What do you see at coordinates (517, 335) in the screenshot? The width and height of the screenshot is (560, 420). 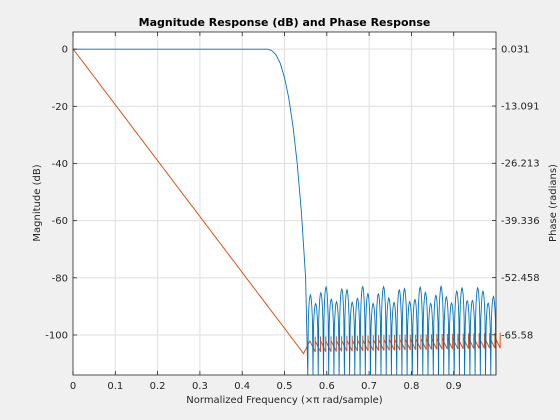 I see `y-tick-label-right: -65.58` at bounding box center [517, 335].